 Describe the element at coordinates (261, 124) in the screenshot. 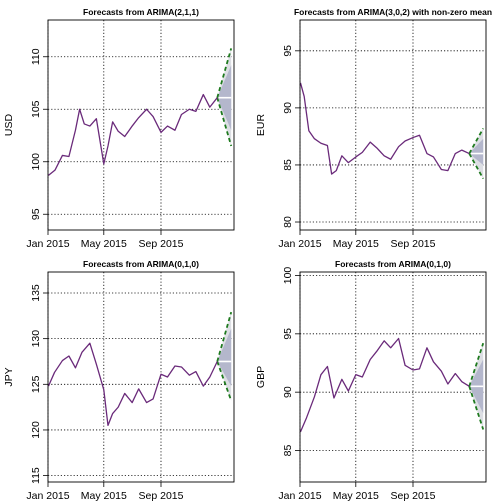

I see `y-axis-label: EUR` at that location.